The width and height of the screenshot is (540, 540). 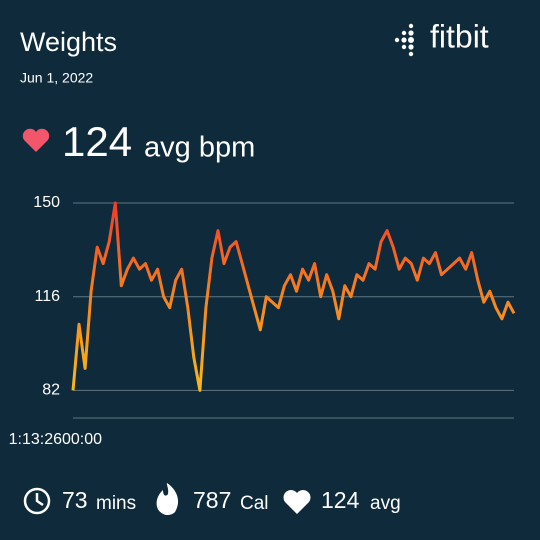 What do you see at coordinates (51, 390) in the screenshot?
I see `y-tick-label: 82` at bounding box center [51, 390].